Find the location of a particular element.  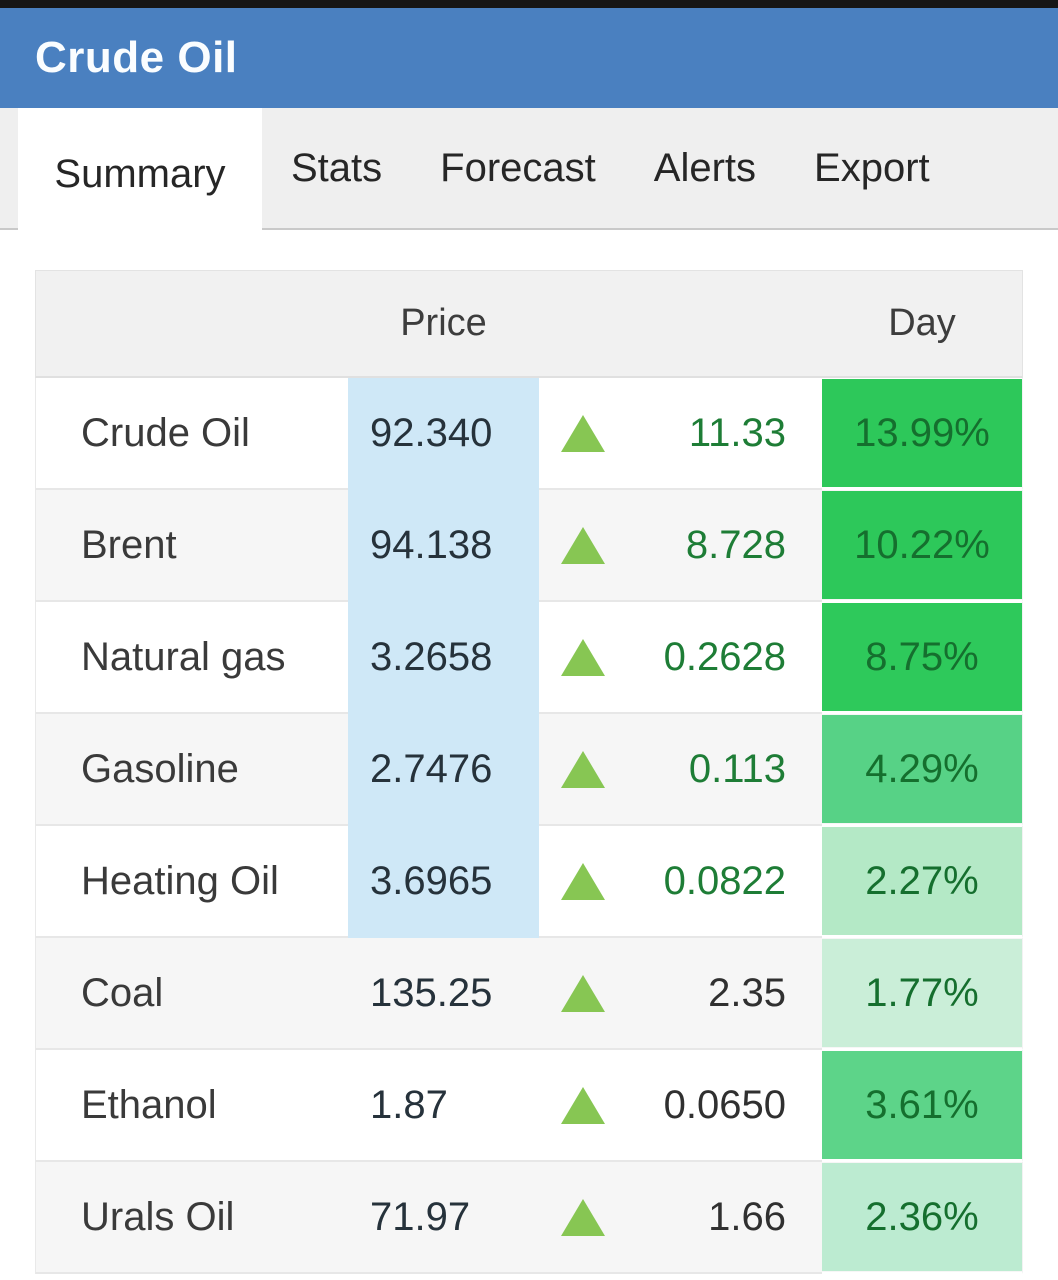

tab-summary-label: Summary is located at coordinates (140, 173).